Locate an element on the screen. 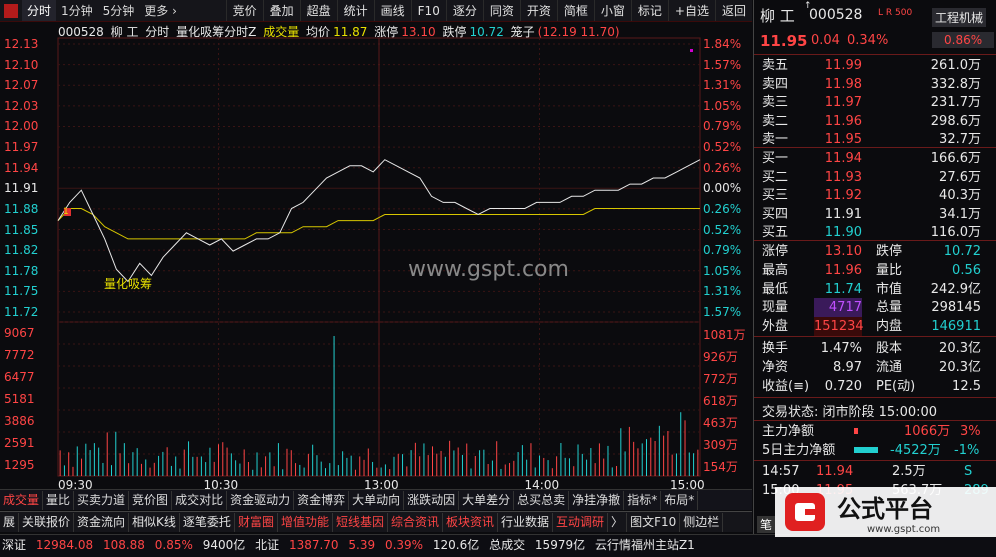 The height and width of the screenshot is (557, 996). logo-url: www.gspt.com is located at coordinates (903, 529).